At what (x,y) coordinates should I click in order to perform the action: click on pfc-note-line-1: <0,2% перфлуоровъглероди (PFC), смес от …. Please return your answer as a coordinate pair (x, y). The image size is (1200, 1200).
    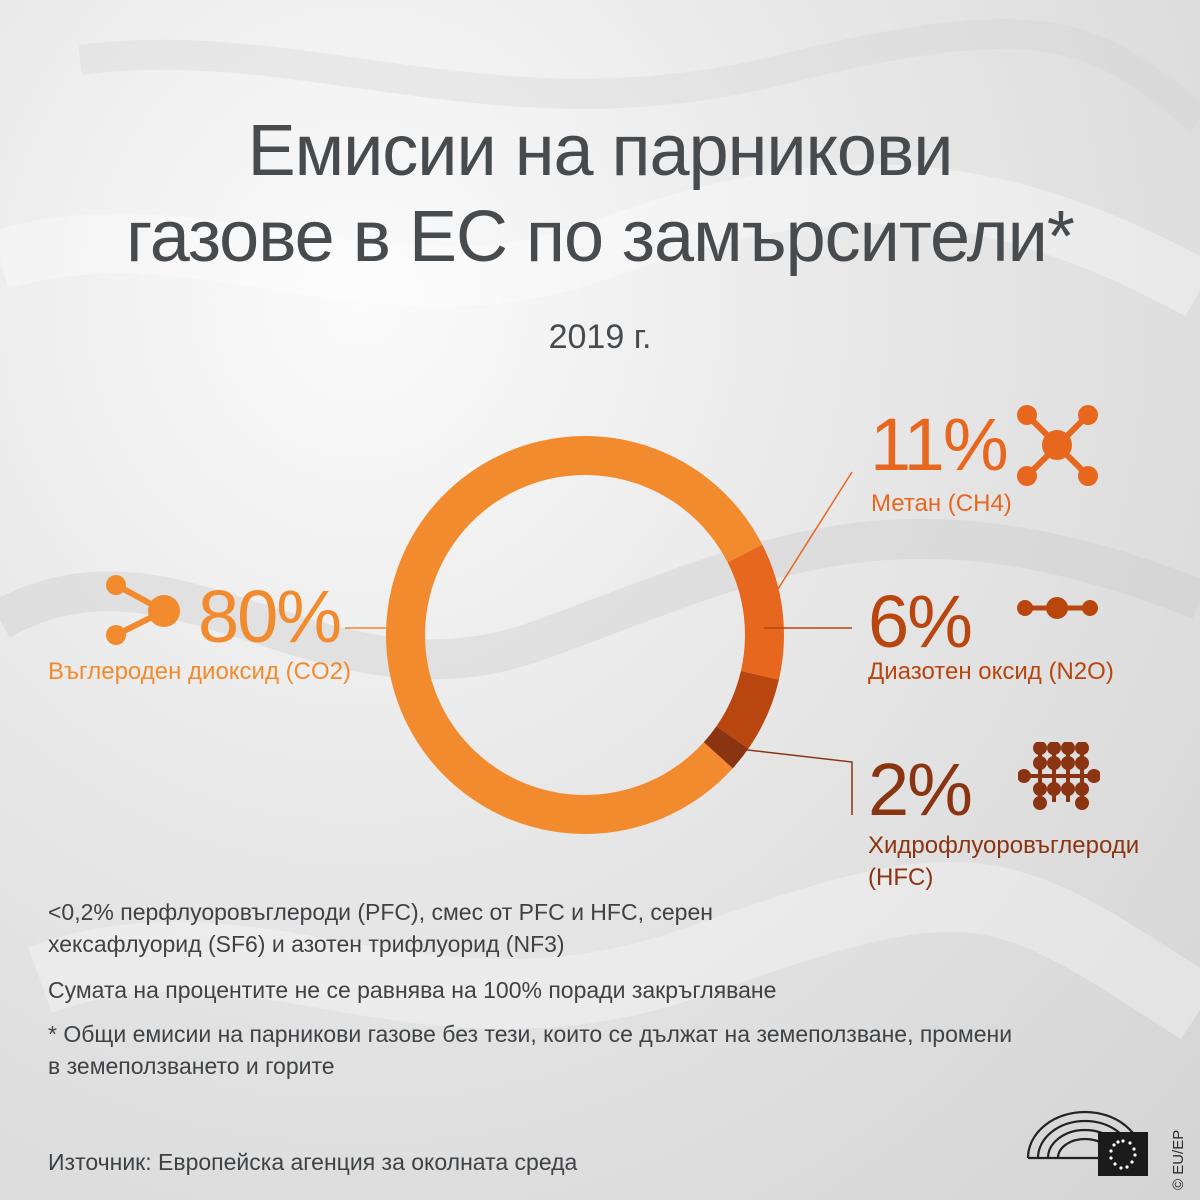
    Looking at the image, I should click on (380, 912).